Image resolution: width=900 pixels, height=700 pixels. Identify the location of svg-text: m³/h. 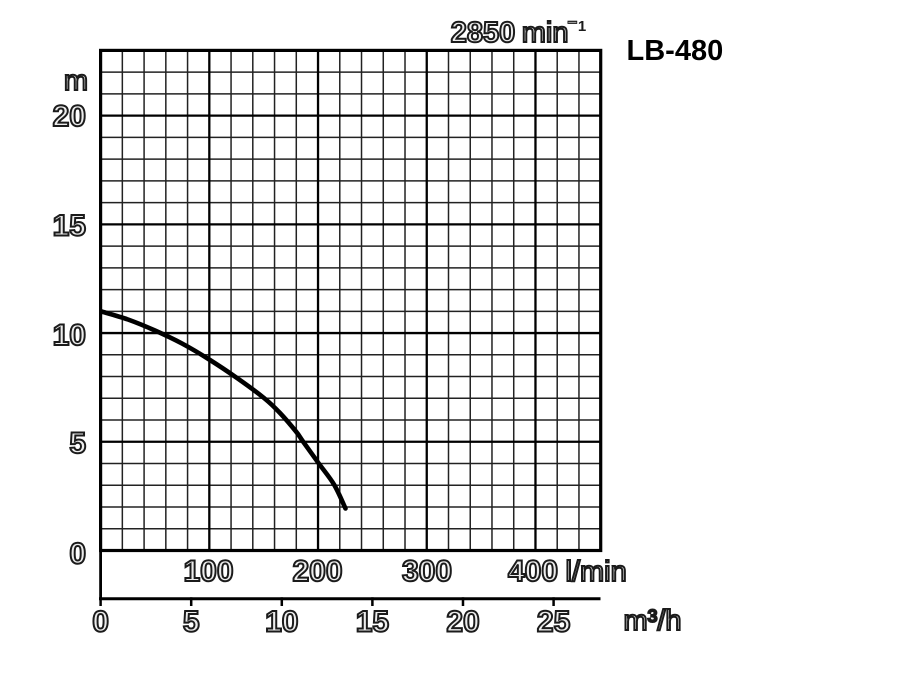
(653, 621).